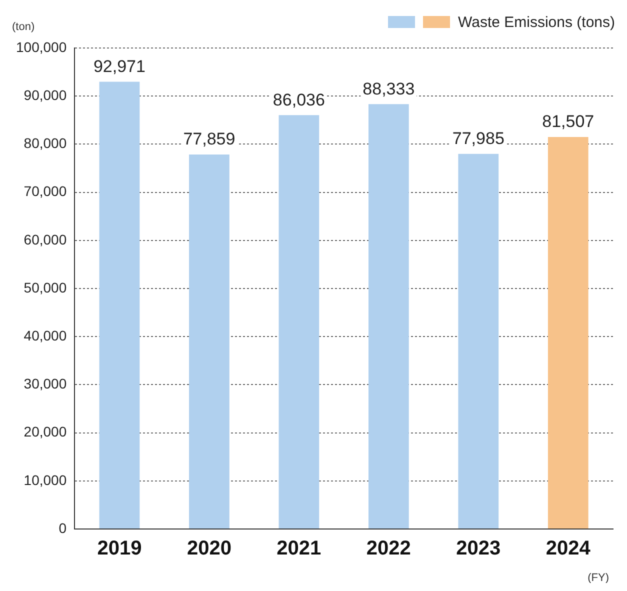  What do you see at coordinates (537, 23) in the screenshot?
I see `legend-label: Waste Emissions (tons)` at bounding box center [537, 23].